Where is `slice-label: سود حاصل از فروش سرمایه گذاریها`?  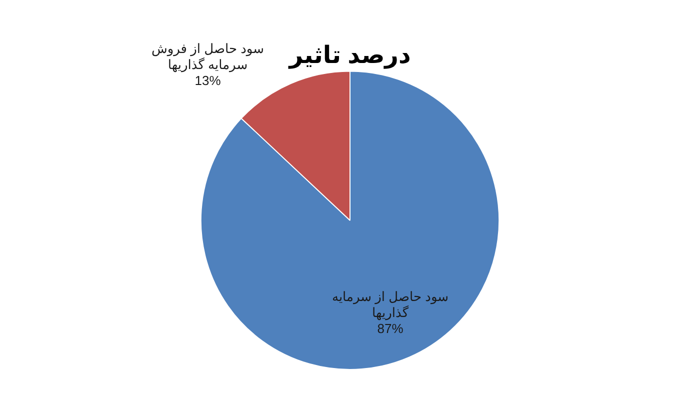 slice-label: سود حاصل از فروش سرمایه گذاریها is located at coordinates (207, 57).